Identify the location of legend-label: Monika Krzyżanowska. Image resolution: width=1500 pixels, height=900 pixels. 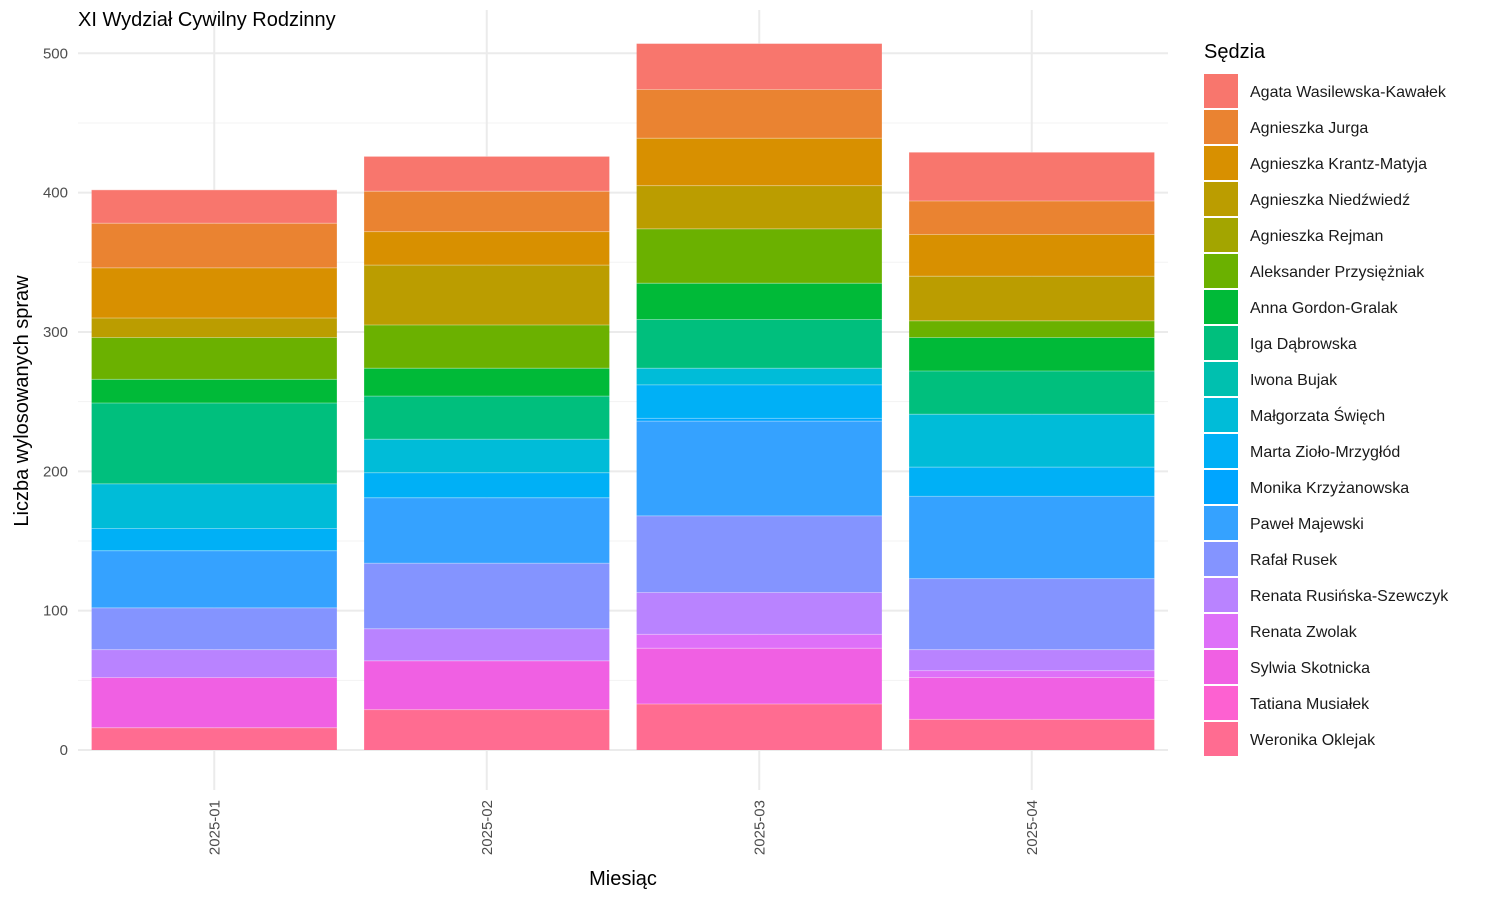
(1329, 488).